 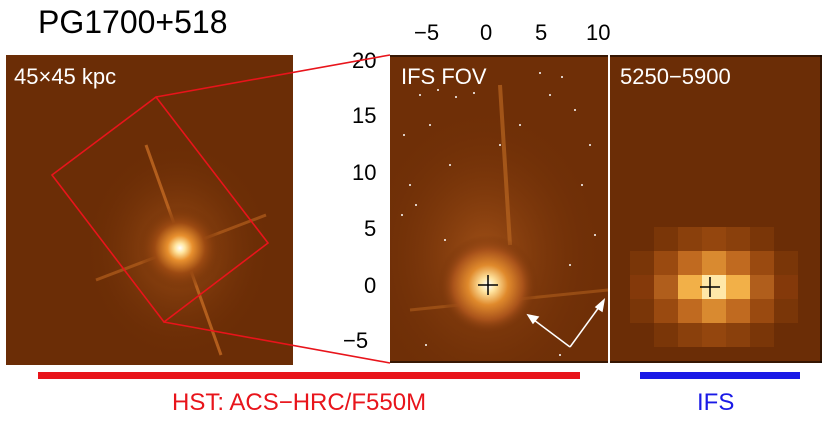 I want to click on top-tick-label: 5, so click(x=541, y=32).